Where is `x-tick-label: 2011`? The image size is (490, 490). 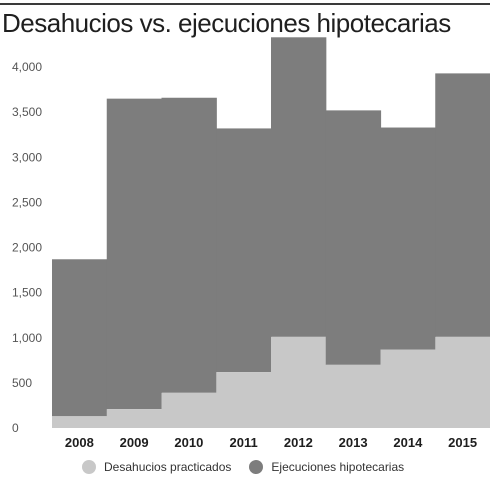 x-tick-label: 2011 is located at coordinates (244, 442).